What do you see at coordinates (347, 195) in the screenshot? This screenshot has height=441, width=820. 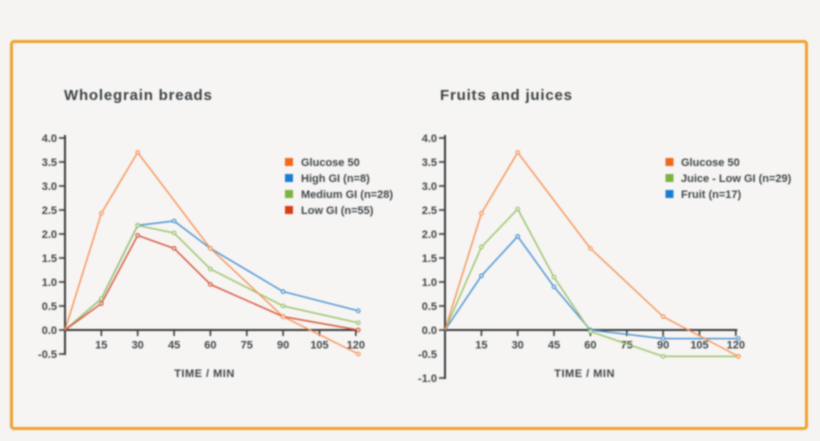 I see `svg-text: Medium GI (n=28)` at bounding box center [347, 195].